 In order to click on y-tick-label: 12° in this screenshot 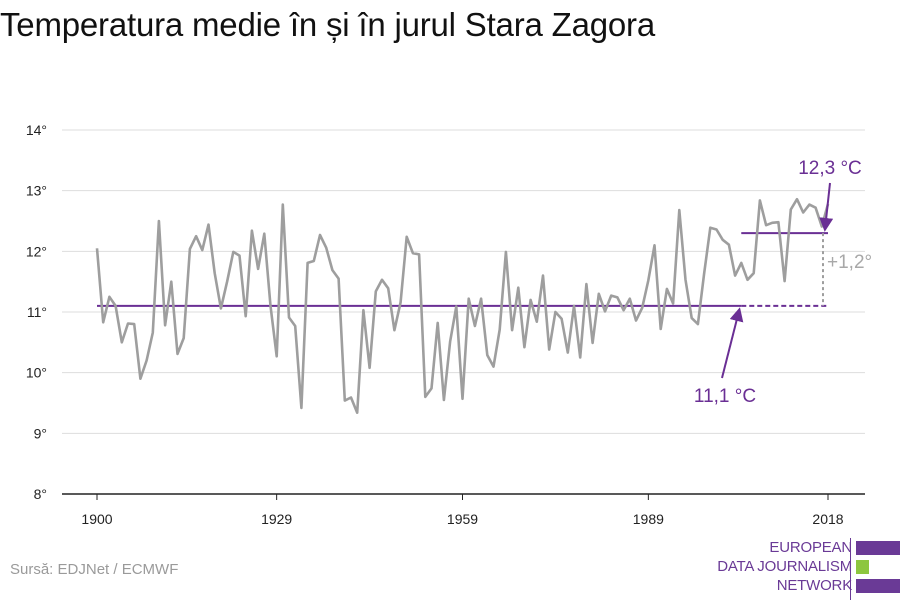, I will do `click(36, 251)`.